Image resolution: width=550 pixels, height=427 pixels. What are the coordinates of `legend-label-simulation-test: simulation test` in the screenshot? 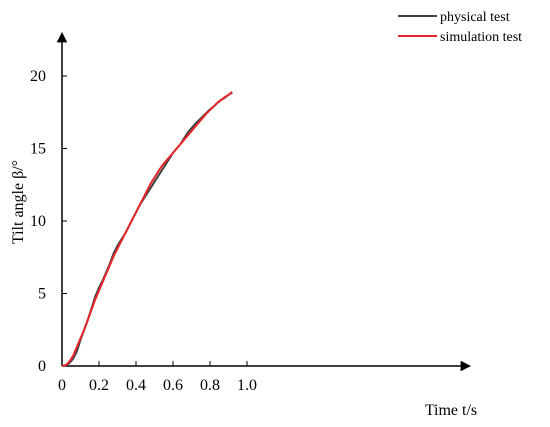 It's located at (481, 37).